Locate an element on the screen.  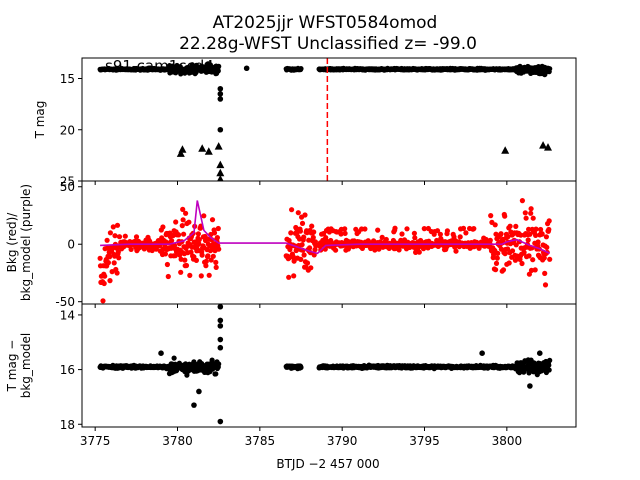
y-tick-label-2-1: 16 is located at coordinates (67, 370).